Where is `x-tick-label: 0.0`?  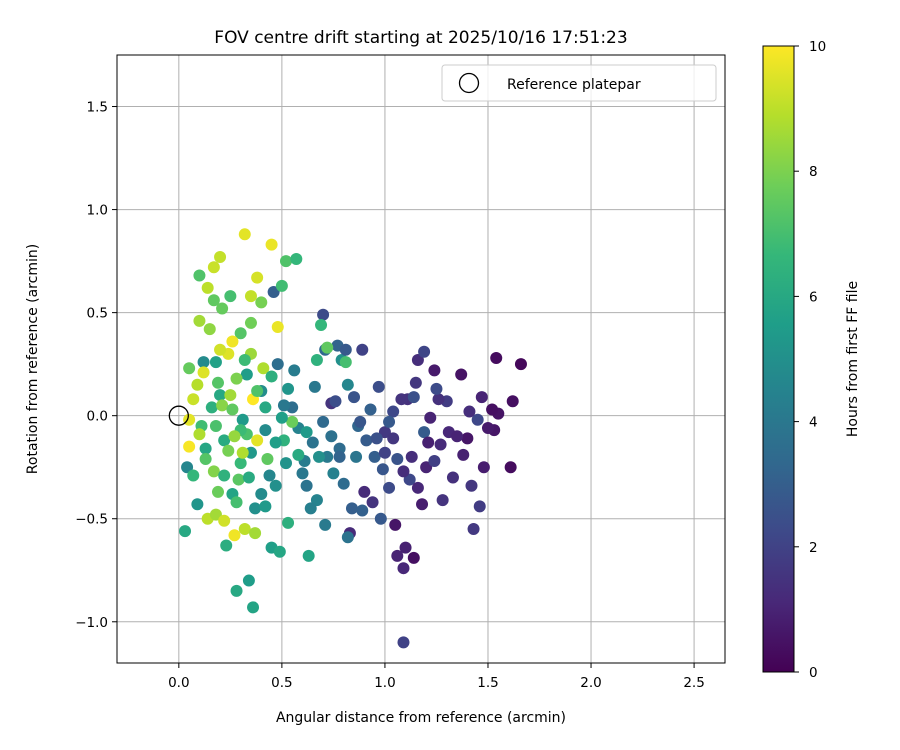
x-tick-label: 0.0 is located at coordinates (178, 683).